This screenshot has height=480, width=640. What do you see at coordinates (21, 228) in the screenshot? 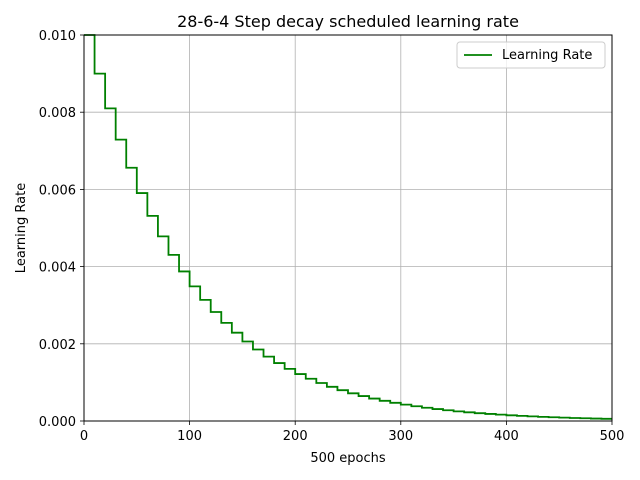
I see `y-axis-label: Learning Rate` at bounding box center [21, 228].